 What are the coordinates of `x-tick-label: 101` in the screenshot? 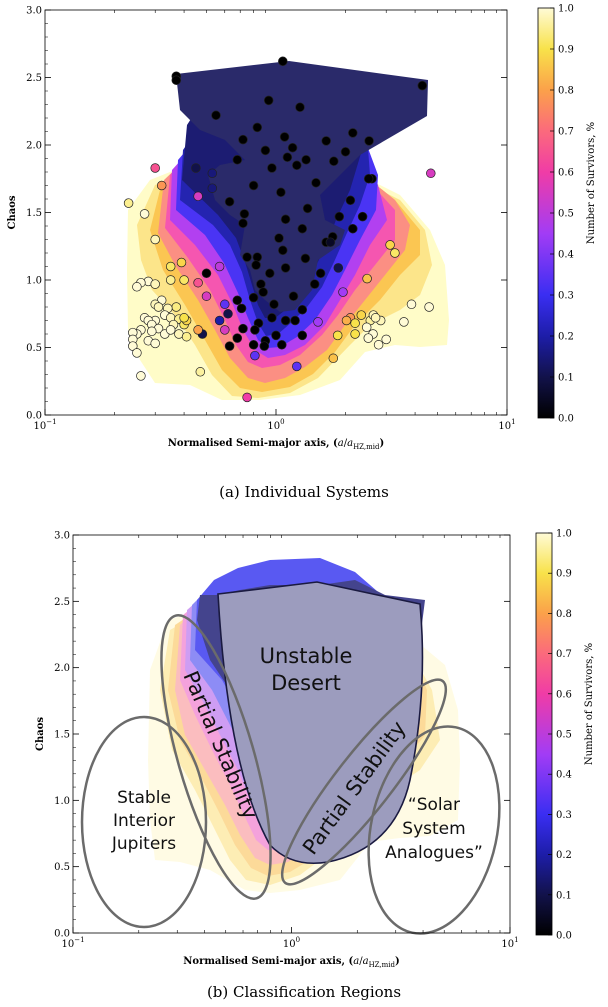 It's located at (509, 943).